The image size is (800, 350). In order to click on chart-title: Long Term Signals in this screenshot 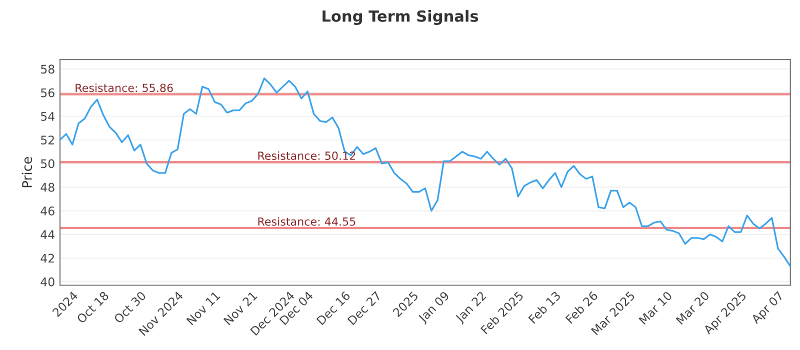, I will do `click(400, 17)`.